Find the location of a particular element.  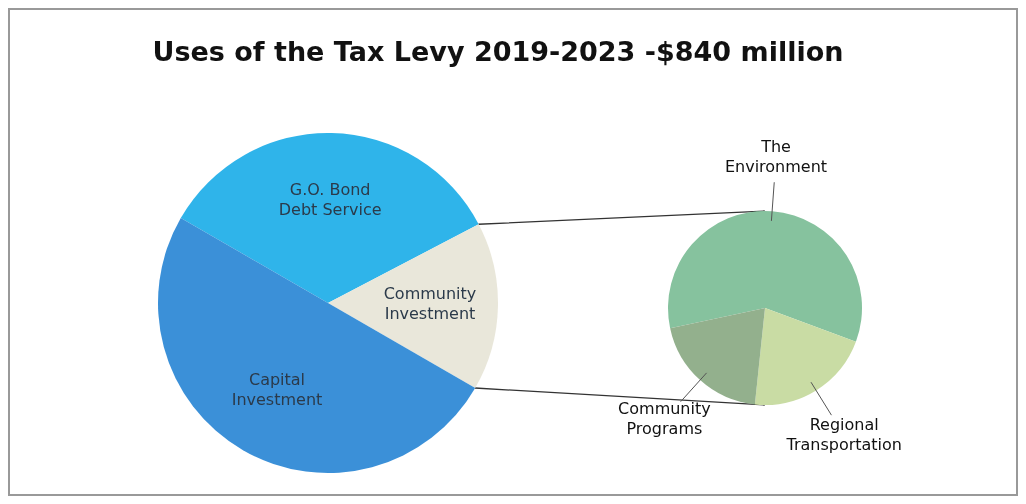

slice-label: Capital Investment is located at coordinates (277, 390).